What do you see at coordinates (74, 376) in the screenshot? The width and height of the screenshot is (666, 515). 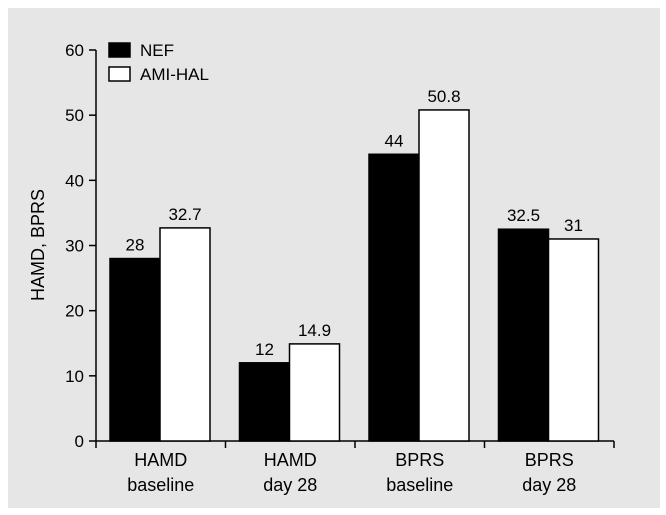 I see `y-tick-label: 10` at bounding box center [74, 376].